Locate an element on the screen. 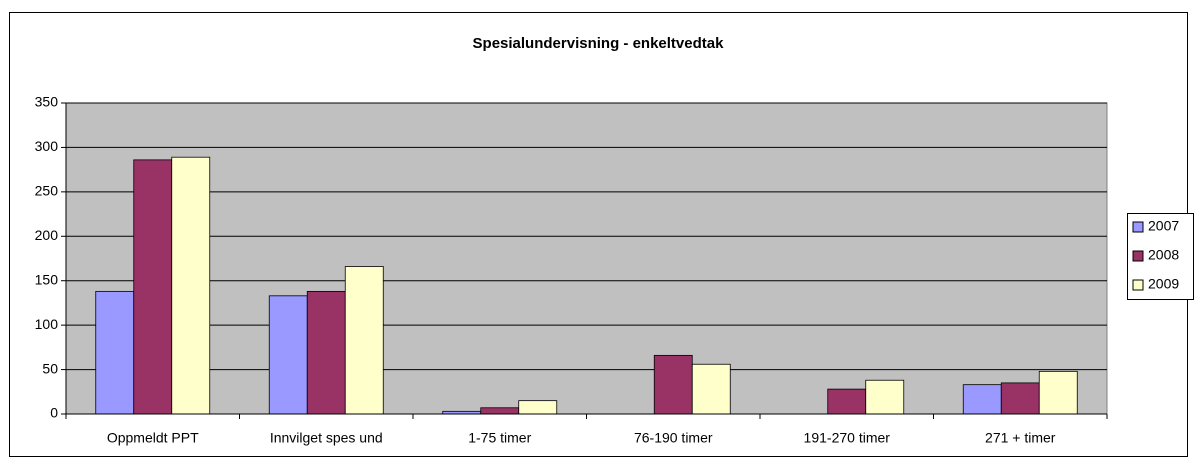 The height and width of the screenshot is (469, 1196). legend-label: 2008 is located at coordinates (1163, 255).